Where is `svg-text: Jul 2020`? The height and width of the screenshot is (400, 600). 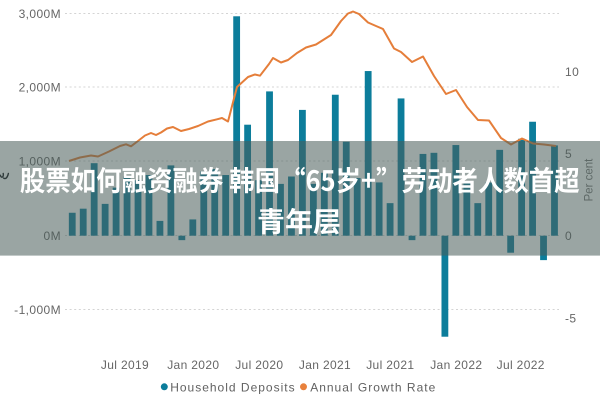
svg-text: Jul 2020 is located at coordinates (259, 365).